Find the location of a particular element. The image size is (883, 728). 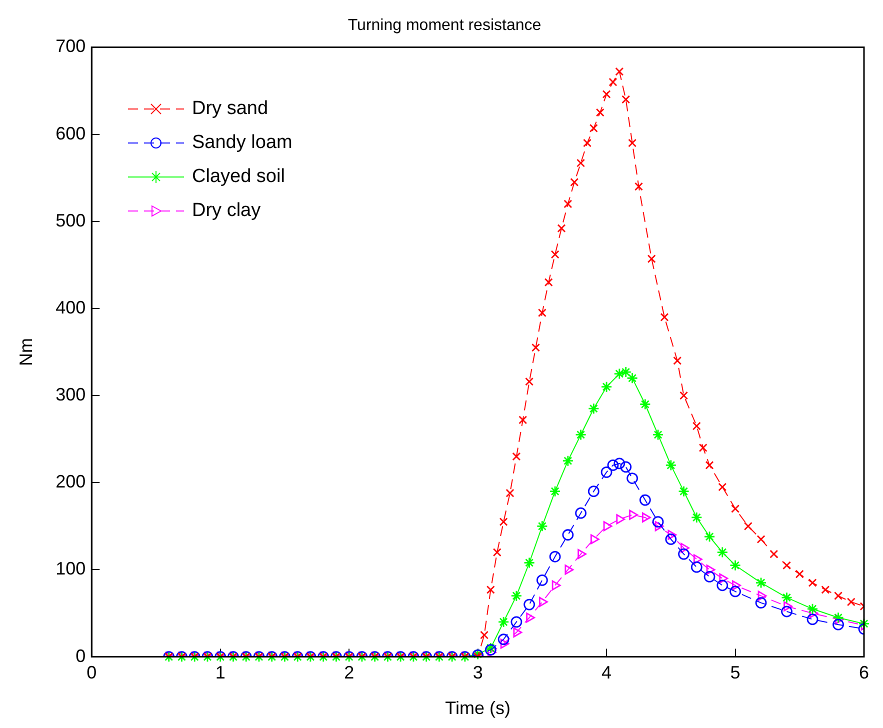

y-tick-label: 100 is located at coordinates (71, 568).